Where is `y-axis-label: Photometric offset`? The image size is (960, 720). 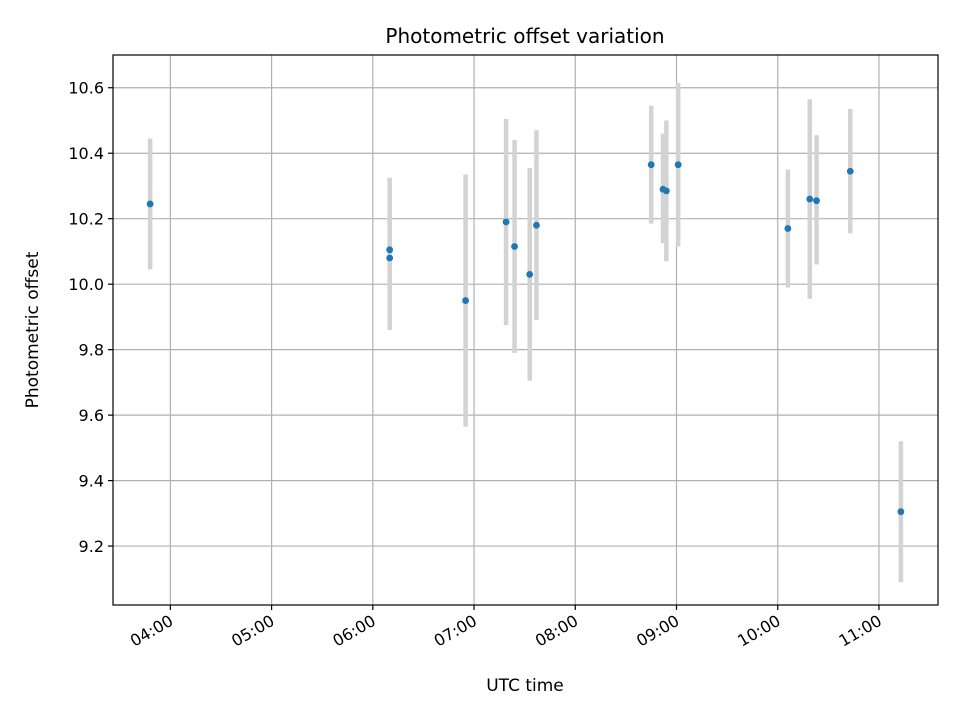
y-axis-label: Photometric offset is located at coordinates (33, 329).